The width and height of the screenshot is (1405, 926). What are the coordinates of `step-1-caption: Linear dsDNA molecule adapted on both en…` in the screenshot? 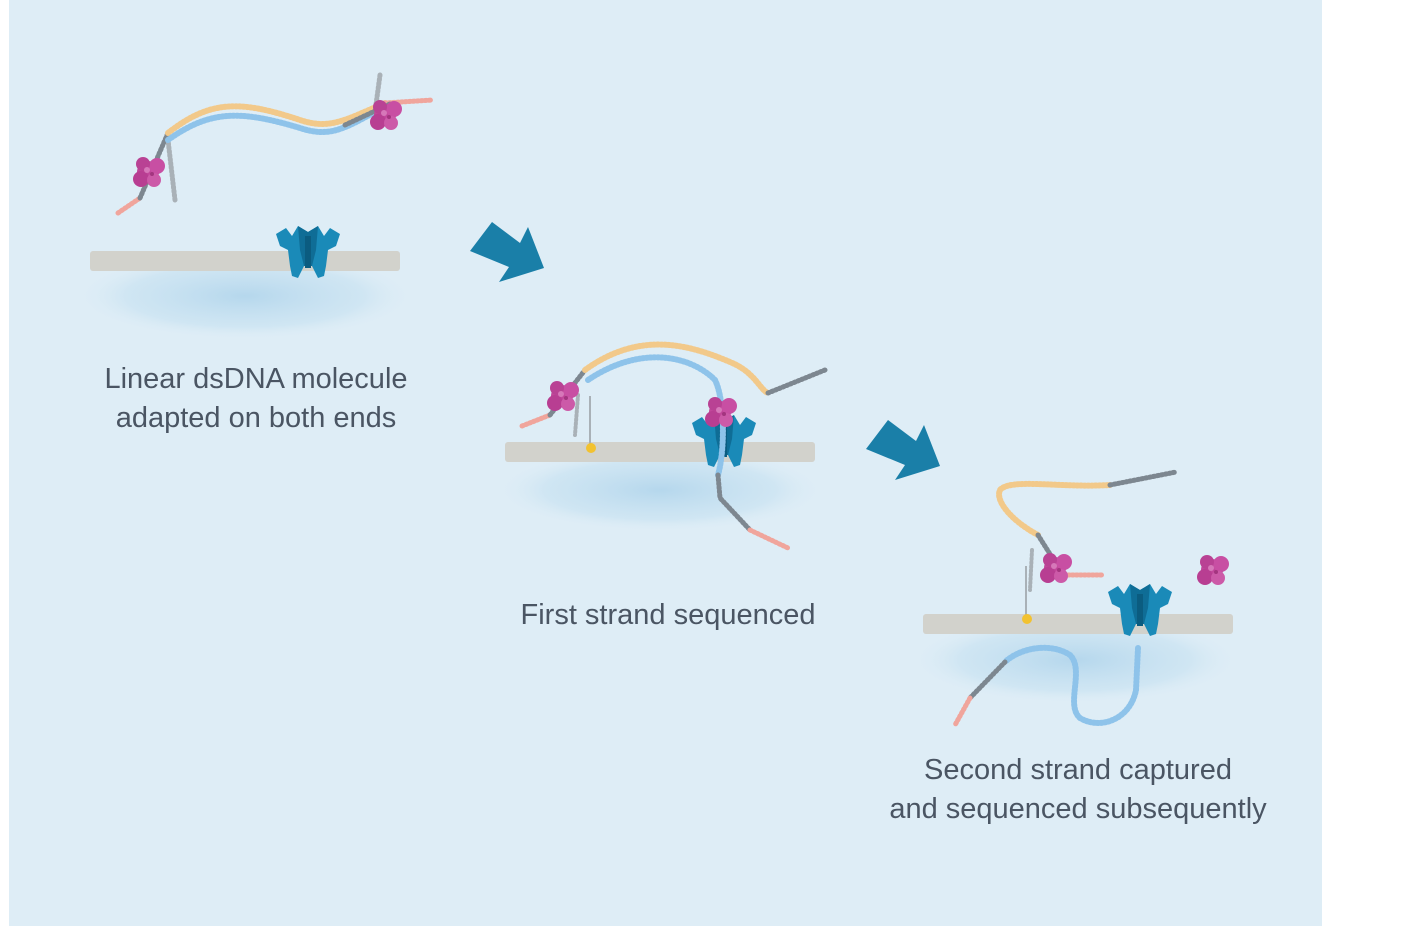 It's located at (256, 398).